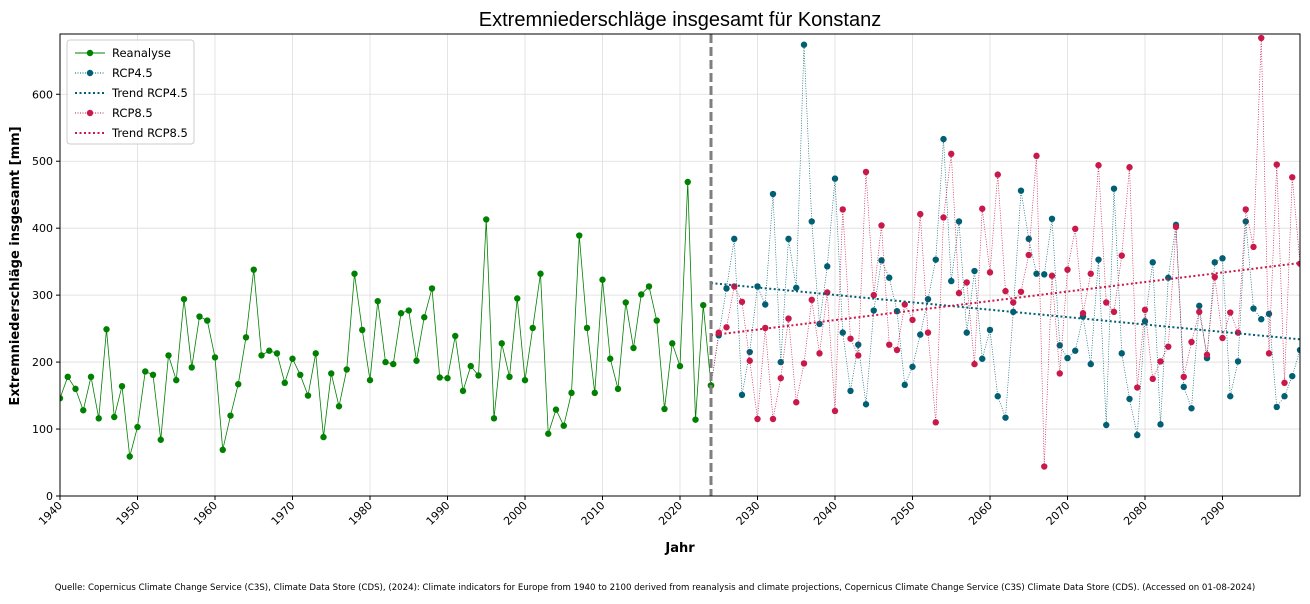 The height and width of the screenshot is (604, 1310). What do you see at coordinates (42, 228) in the screenshot?
I see `y-tick-label: 400` at bounding box center [42, 228].